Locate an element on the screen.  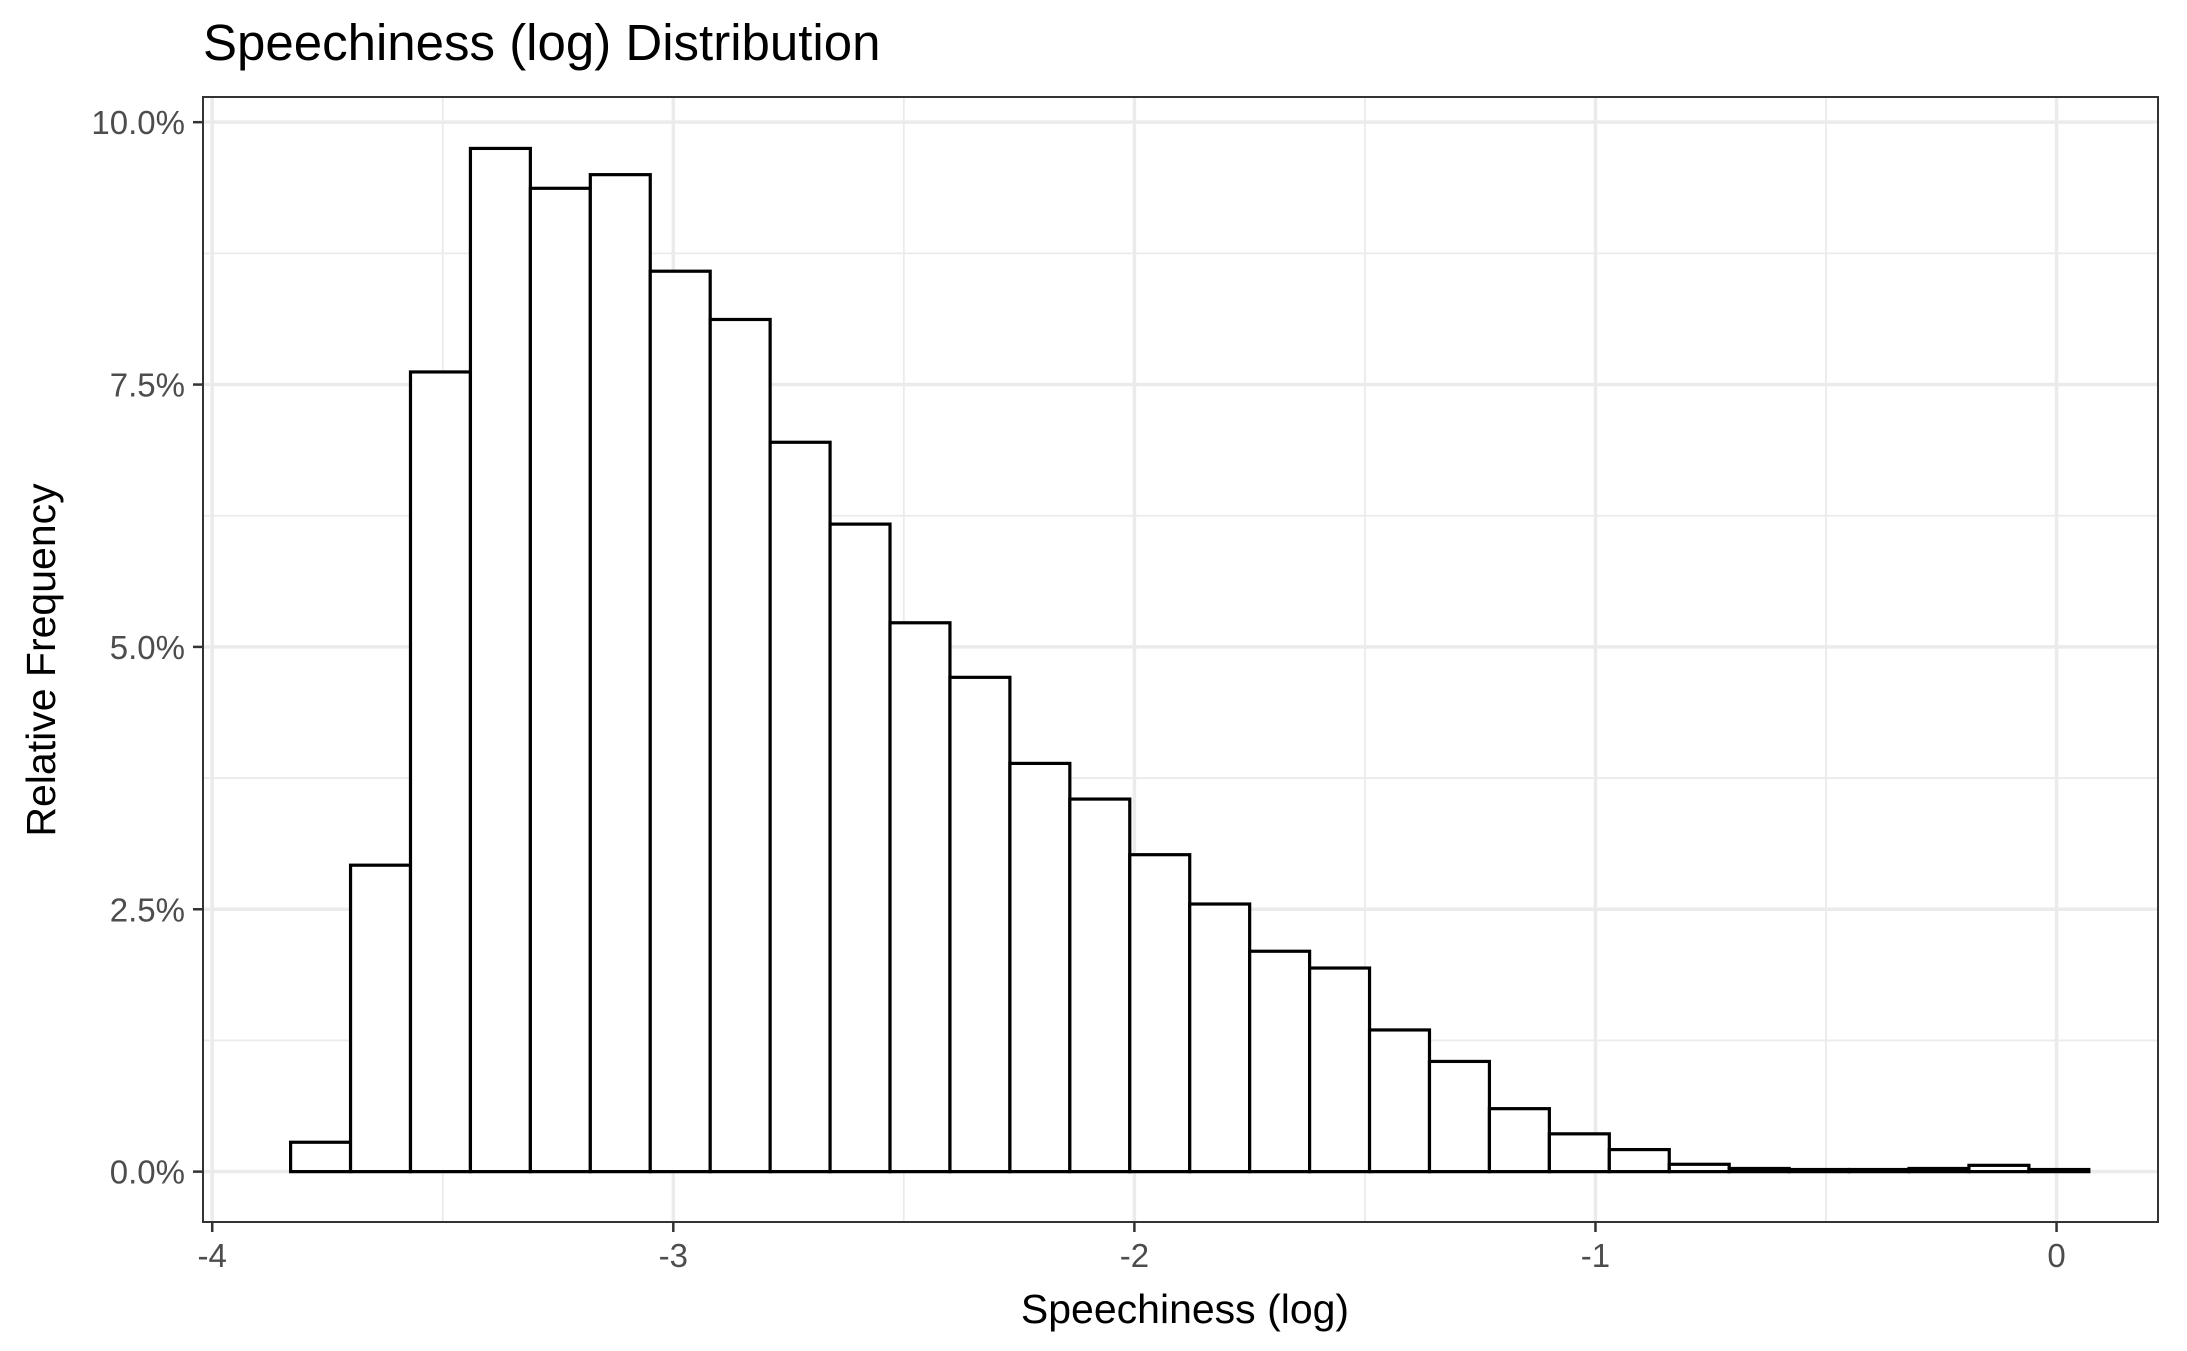
x-tick-label: -4 is located at coordinates (212, 1255).